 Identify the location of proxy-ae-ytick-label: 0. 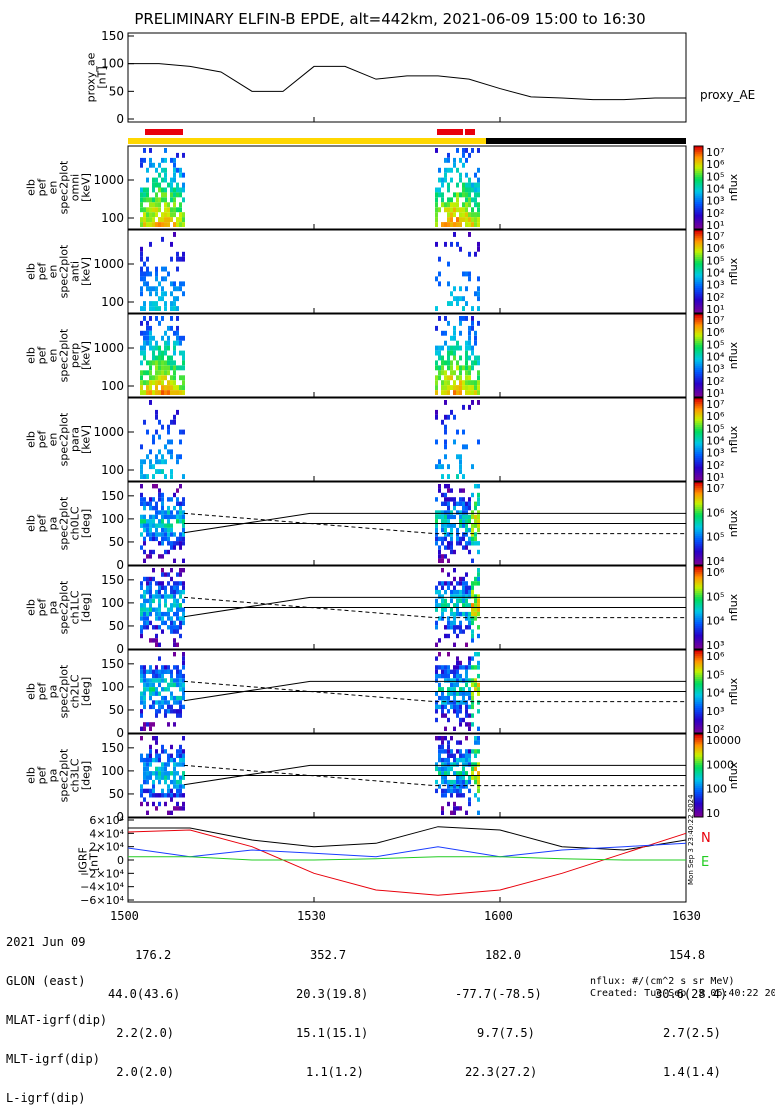
(120, 119).